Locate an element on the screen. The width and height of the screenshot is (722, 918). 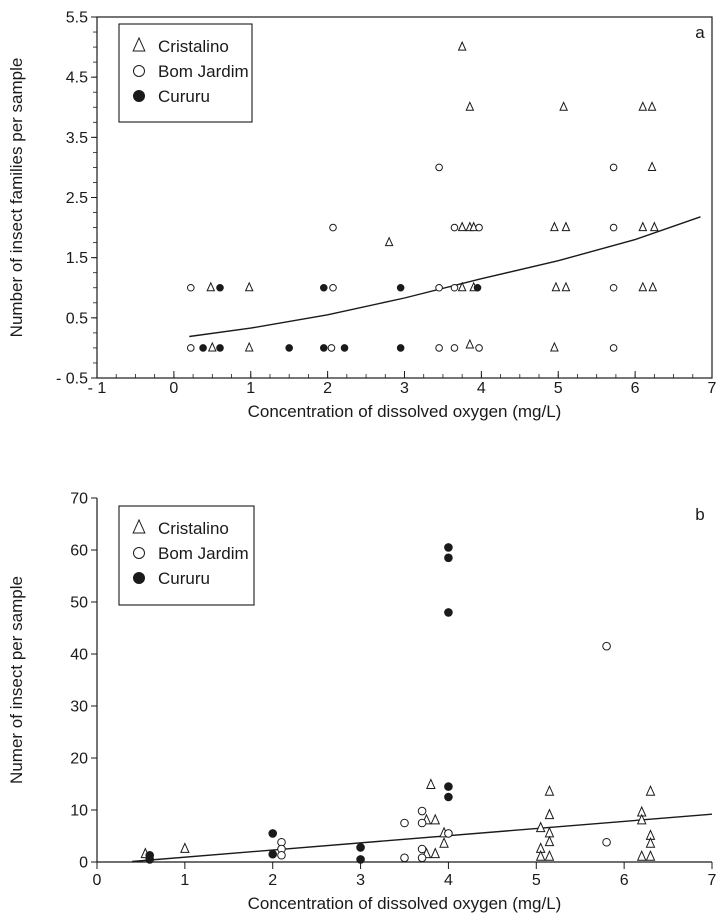
x-tick-label: - 1 is located at coordinates (97, 388).